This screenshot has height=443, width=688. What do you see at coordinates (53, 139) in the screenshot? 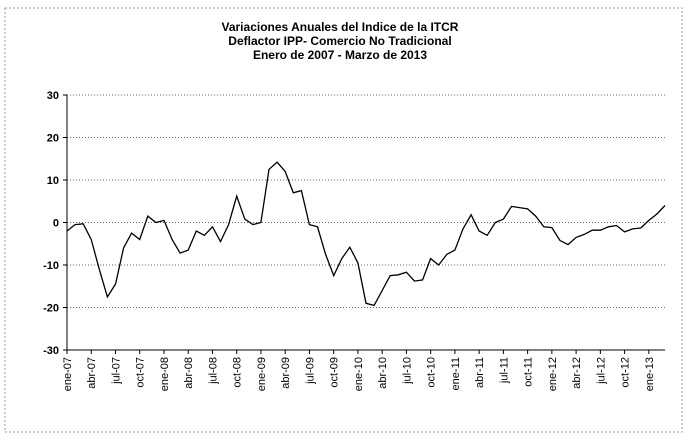
I see `y-tick-label: 20` at bounding box center [53, 139].